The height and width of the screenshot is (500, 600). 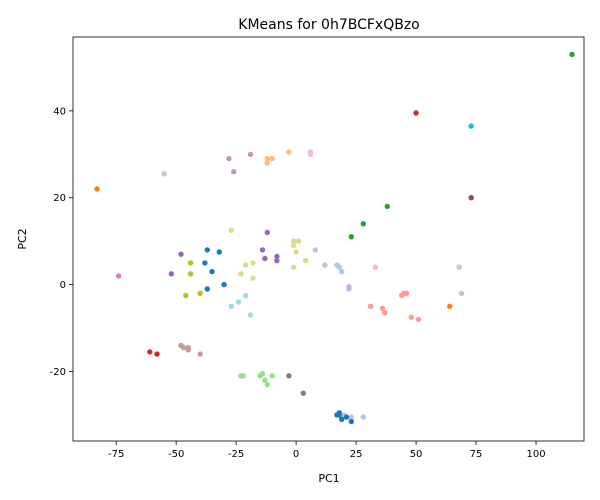 What do you see at coordinates (327, 450) in the screenshot?
I see `x-axis: -75 -50 -25 0 25 50 75 100` at bounding box center [327, 450].